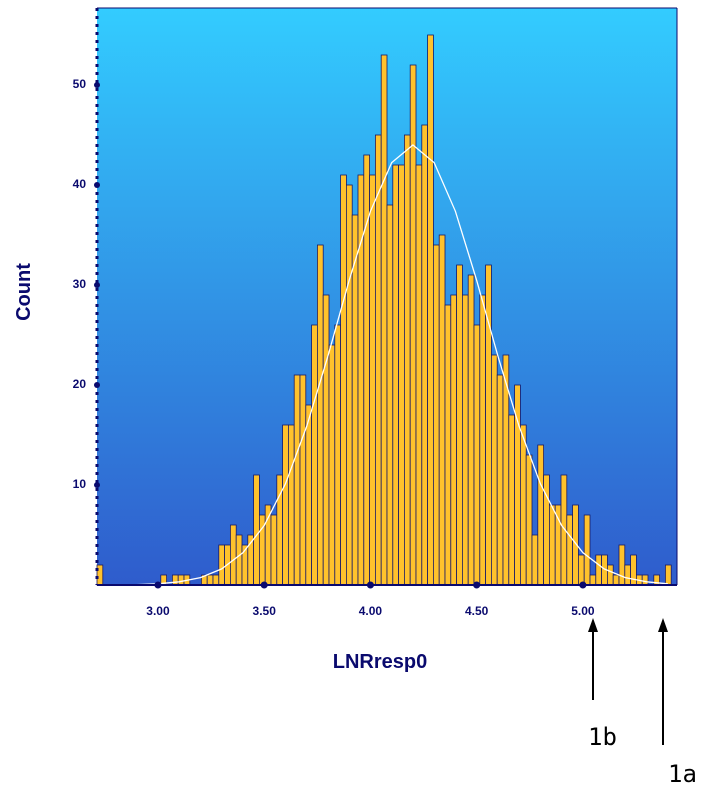  Describe the element at coordinates (80, 184) in the screenshot. I see `y-tick-label: 40` at that location.